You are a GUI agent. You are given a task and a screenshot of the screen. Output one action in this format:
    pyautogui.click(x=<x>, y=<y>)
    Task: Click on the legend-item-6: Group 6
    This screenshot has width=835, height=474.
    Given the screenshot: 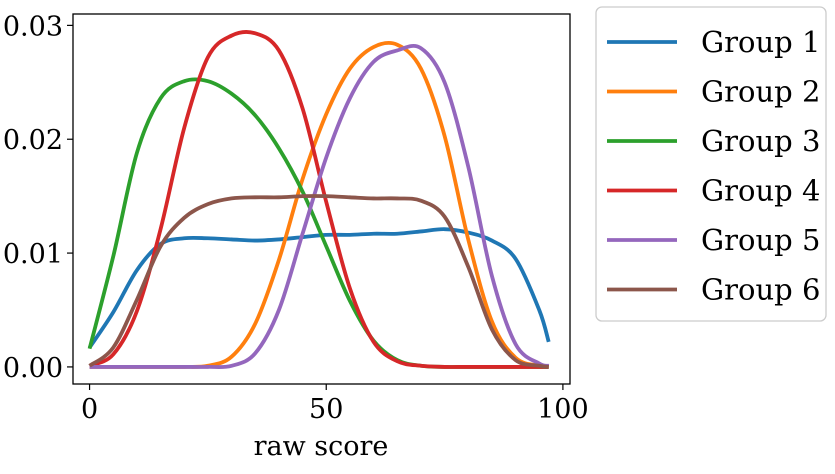 What is the action you would take?
    pyautogui.click(x=713, y=290)
    